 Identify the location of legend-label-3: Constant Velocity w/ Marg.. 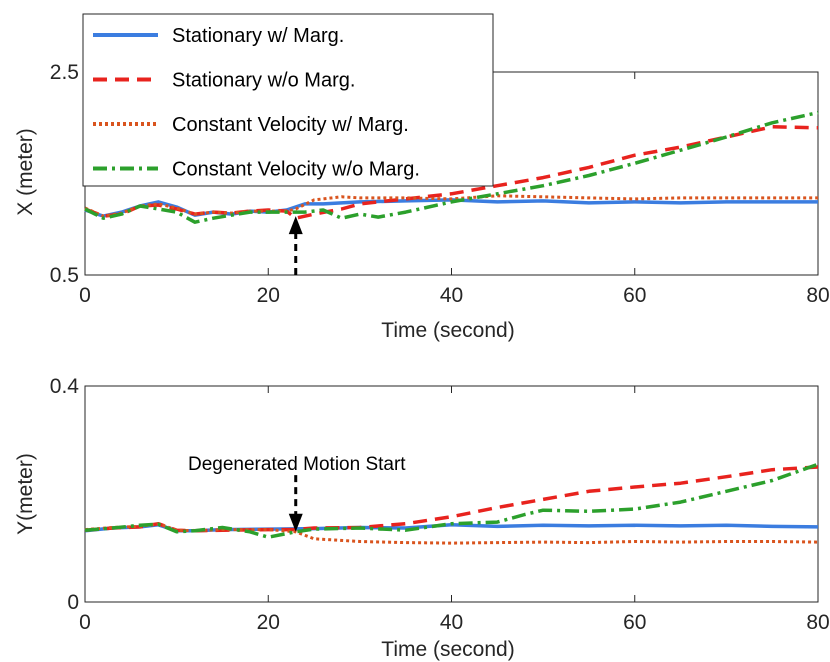
(290, 125).